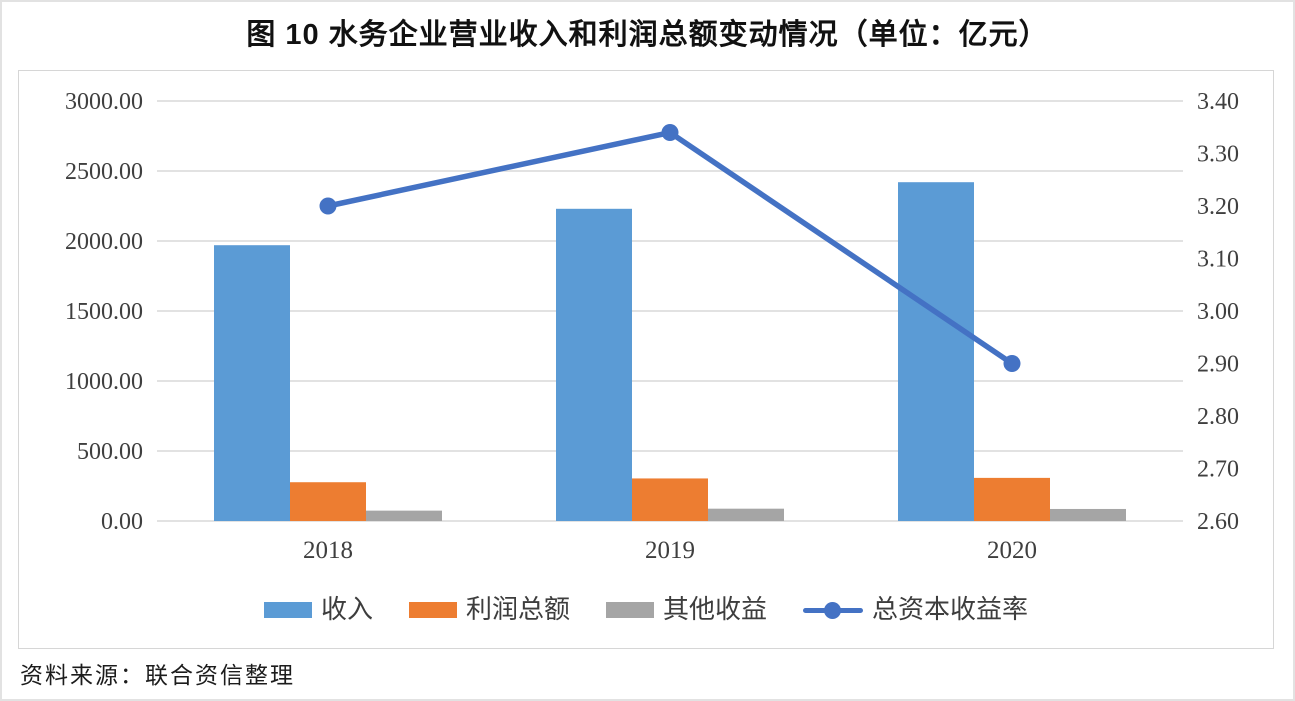 The height and width of the screenshot is (701, 1295). I want to click on legend-item-利润总额: 利润总额, so click(489, 610).